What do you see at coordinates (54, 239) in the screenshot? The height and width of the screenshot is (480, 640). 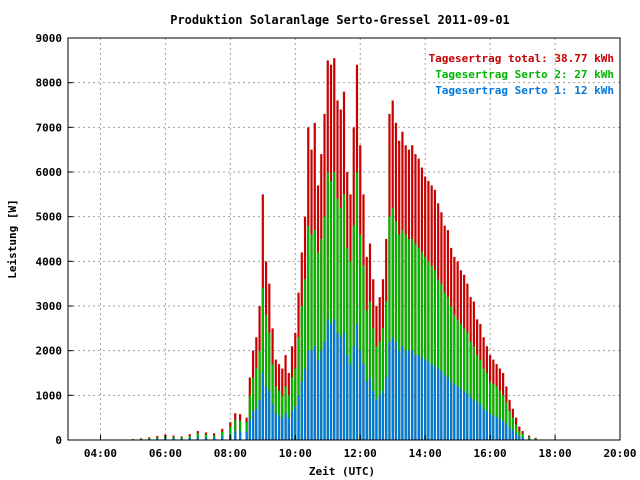 I see `y-axis-ticks: 0 1000 2000 3000 4000 5000 6000 7000 8000 9000` at bounding box center [54, 239].